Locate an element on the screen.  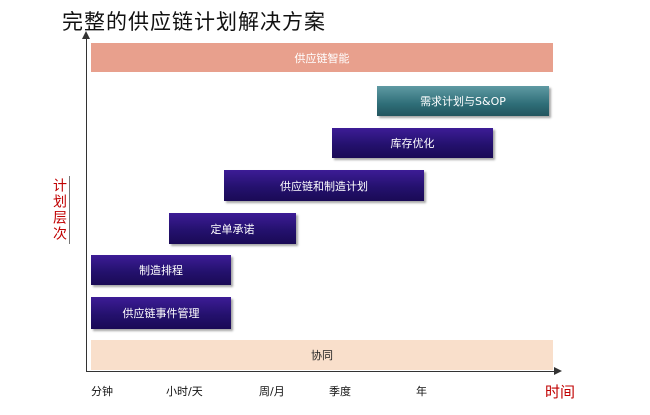
x-axis-label: 时间 is located at coordinates (560, 392).